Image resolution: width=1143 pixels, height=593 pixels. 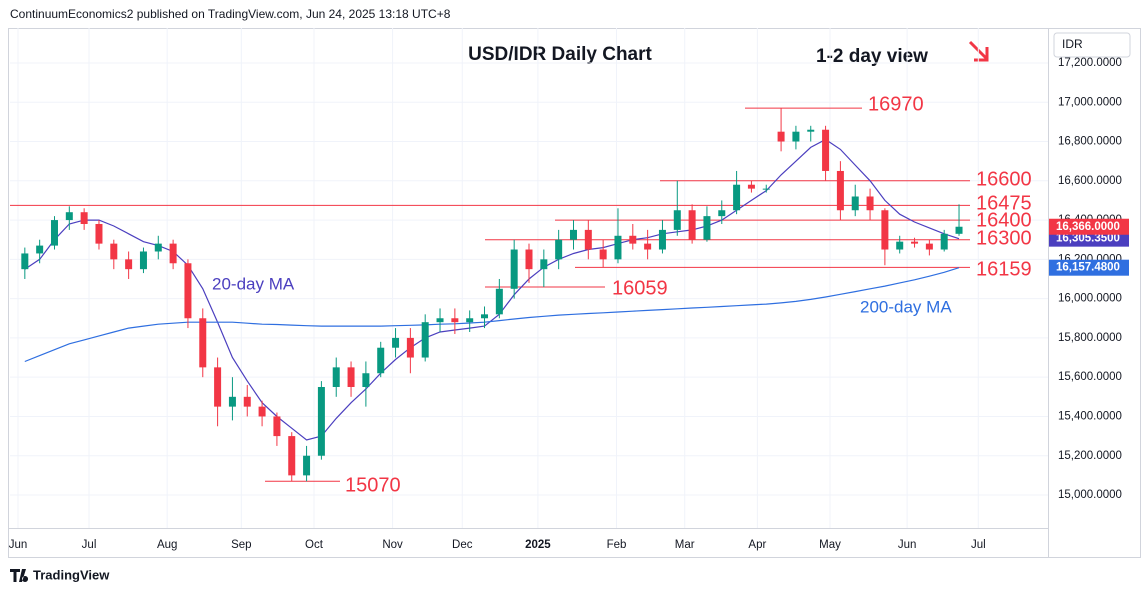 I want to click on x-tick-label: Sep, so click(x=241, y=545).